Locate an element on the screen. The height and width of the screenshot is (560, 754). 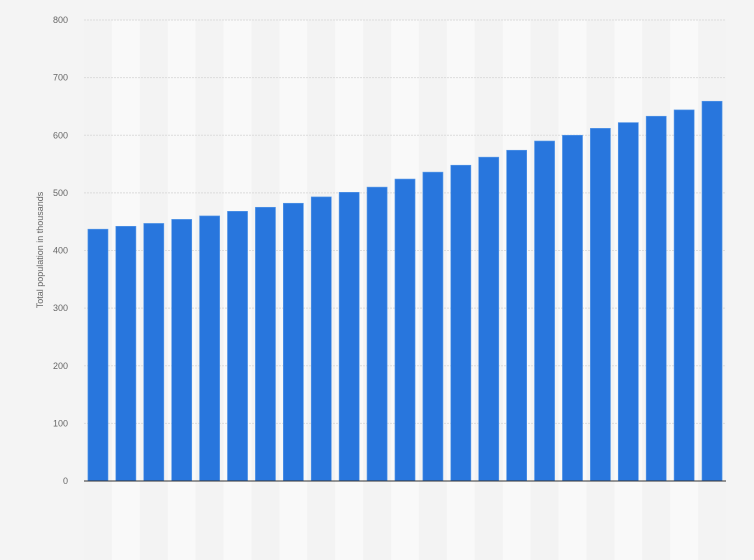
y-tick-label: 800 is located at coordinates (60, 20).